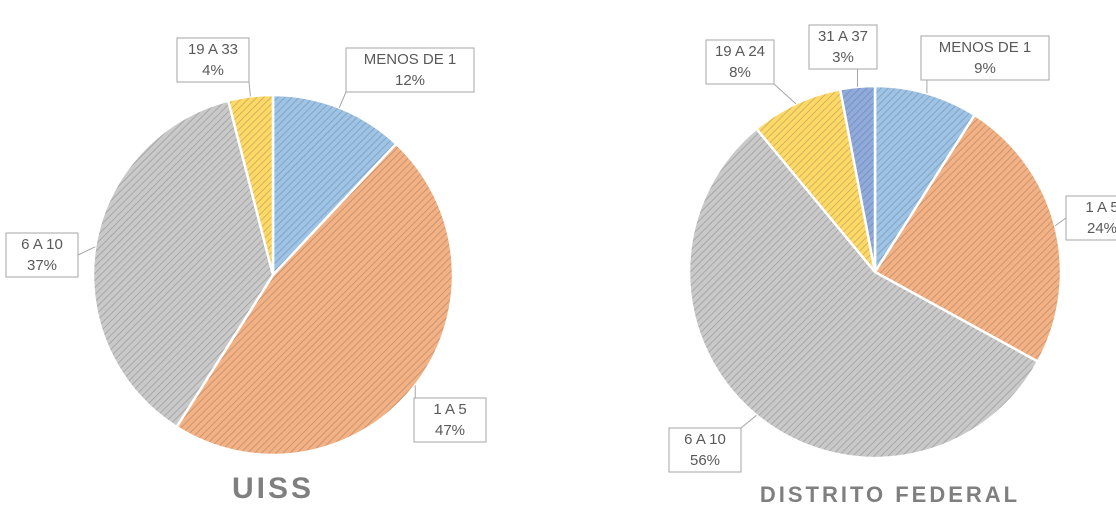 The image size is (1116, 507). Describe the element at coordinates (42, 265) in the screenshot. I see `label-value: 37%` at that location.